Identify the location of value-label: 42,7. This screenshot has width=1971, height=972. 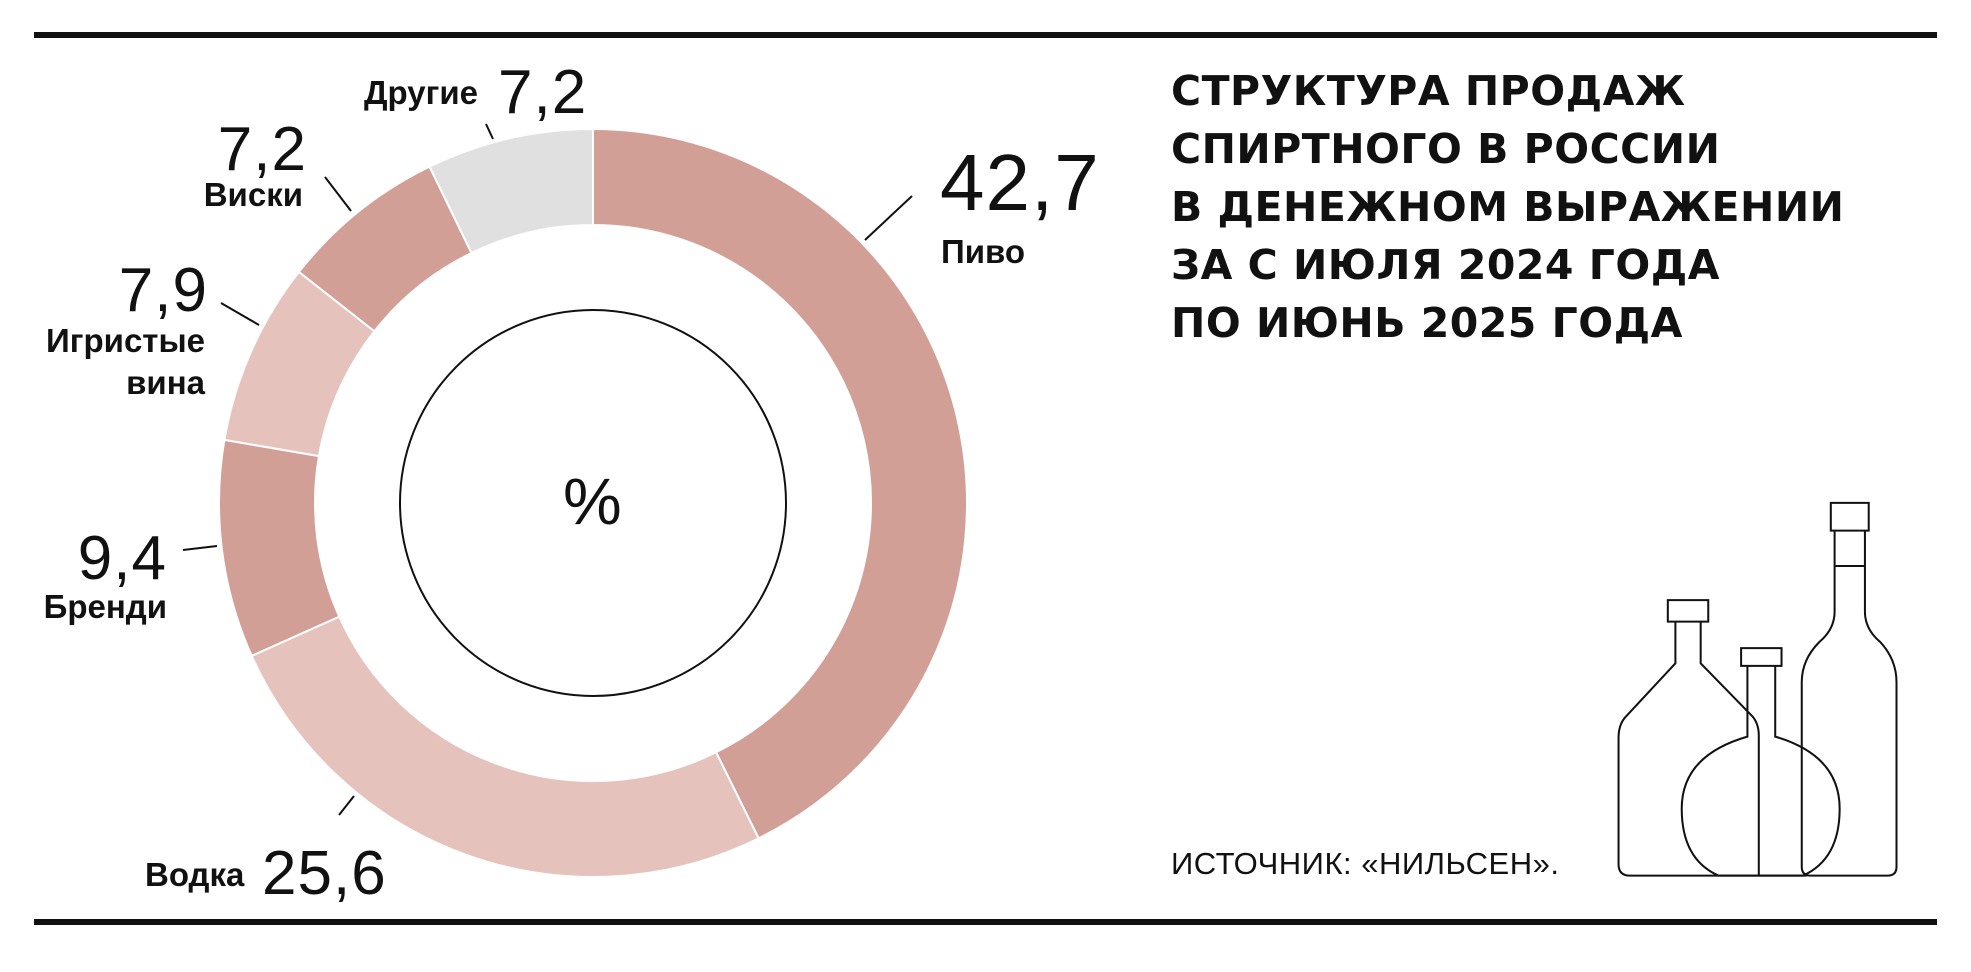
(1020, 182).